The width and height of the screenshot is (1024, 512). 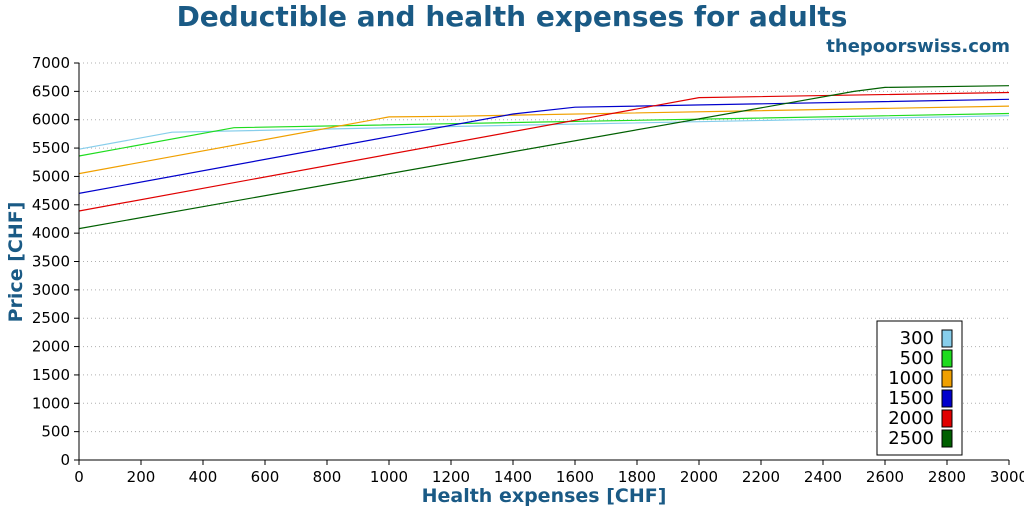 What do you see at coordinates (389, 477) in the screenshot?
I see `x-tick-label: 1000` at bounding box center [389, 477].